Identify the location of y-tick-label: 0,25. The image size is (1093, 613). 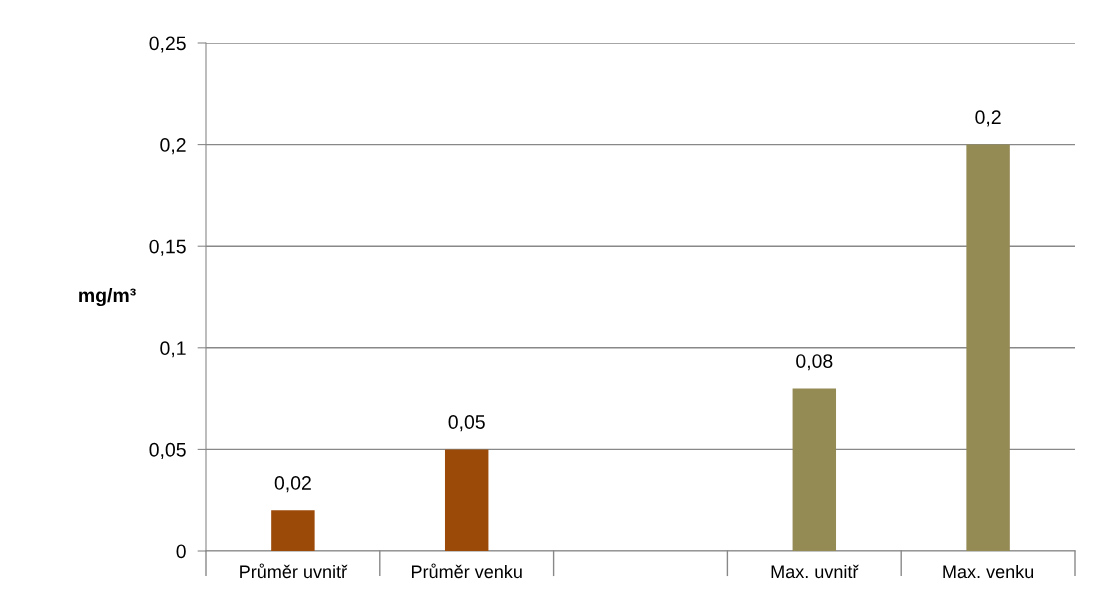
(167, 44).